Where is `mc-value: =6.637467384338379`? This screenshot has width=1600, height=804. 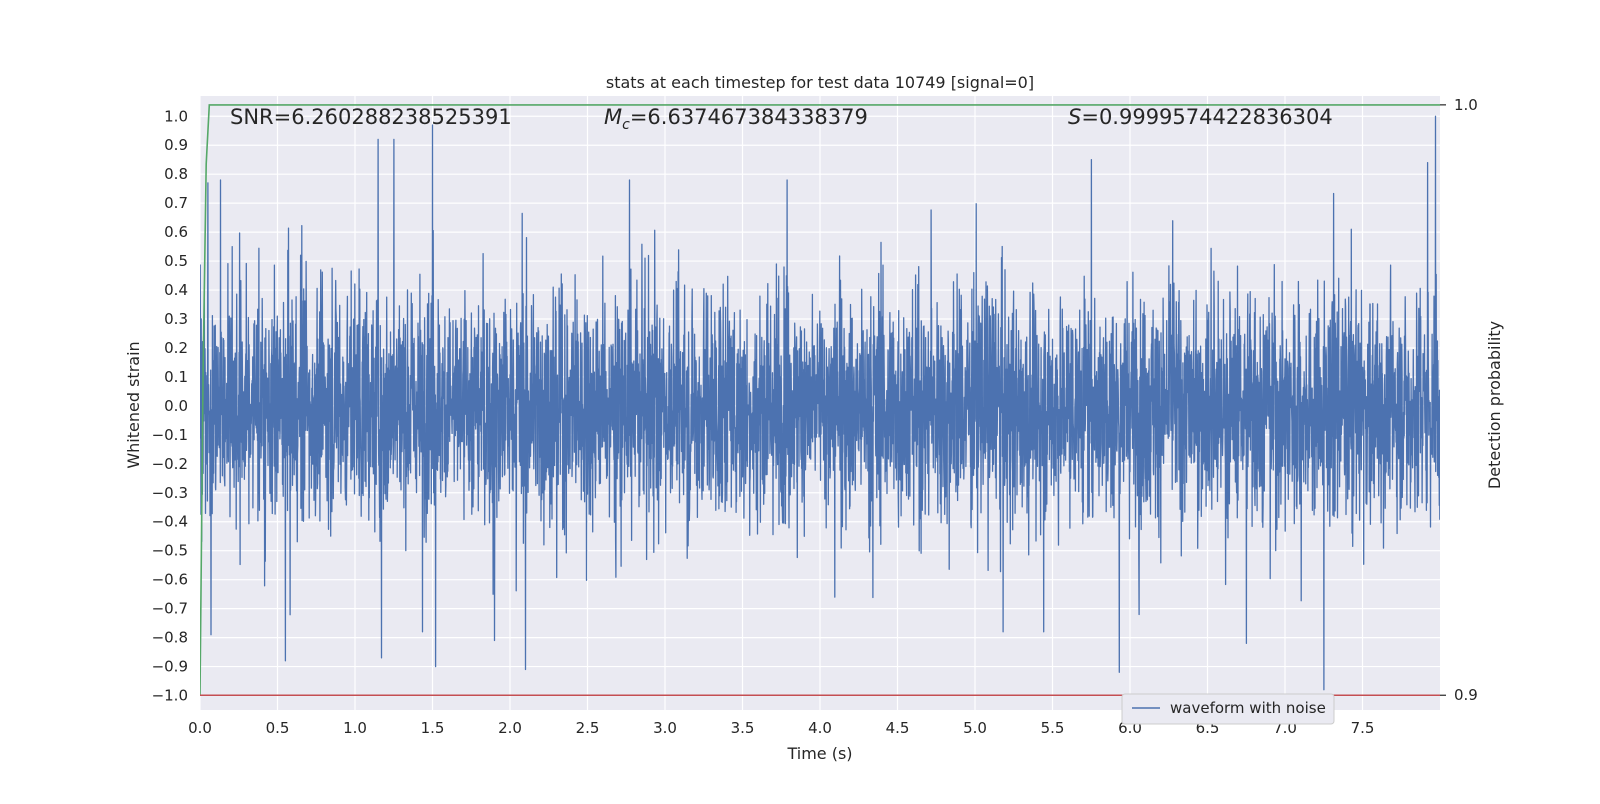
mc-value: =6.637467384338379 is located at coordinates (749, 117).